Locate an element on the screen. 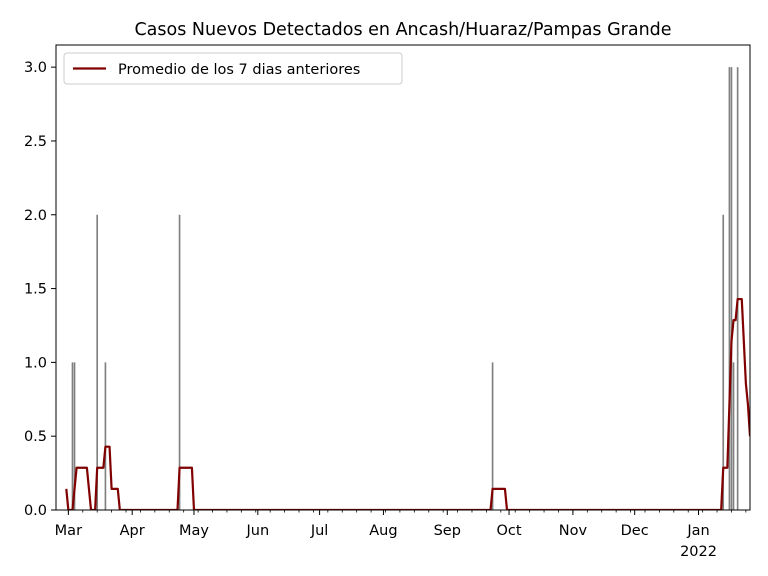 Image resolution: width=768 pixels, height=576 pixels. y-tick-label: 3.0 is located at coordinates (35, 68).